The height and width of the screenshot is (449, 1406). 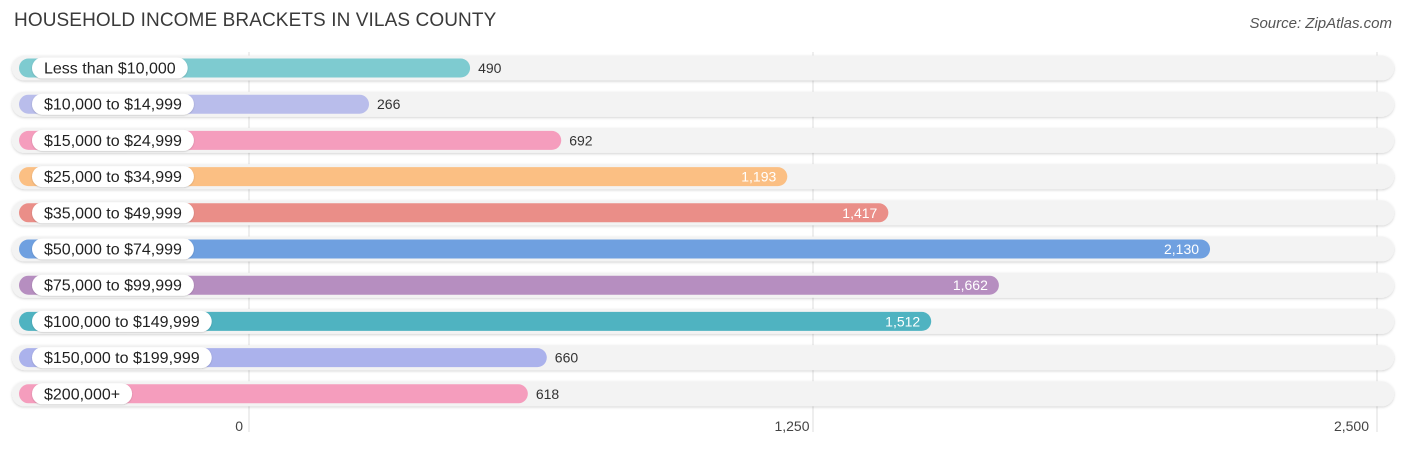 I want to click on bar-row: Less than $10,000 490, so click(x=703, y=68).